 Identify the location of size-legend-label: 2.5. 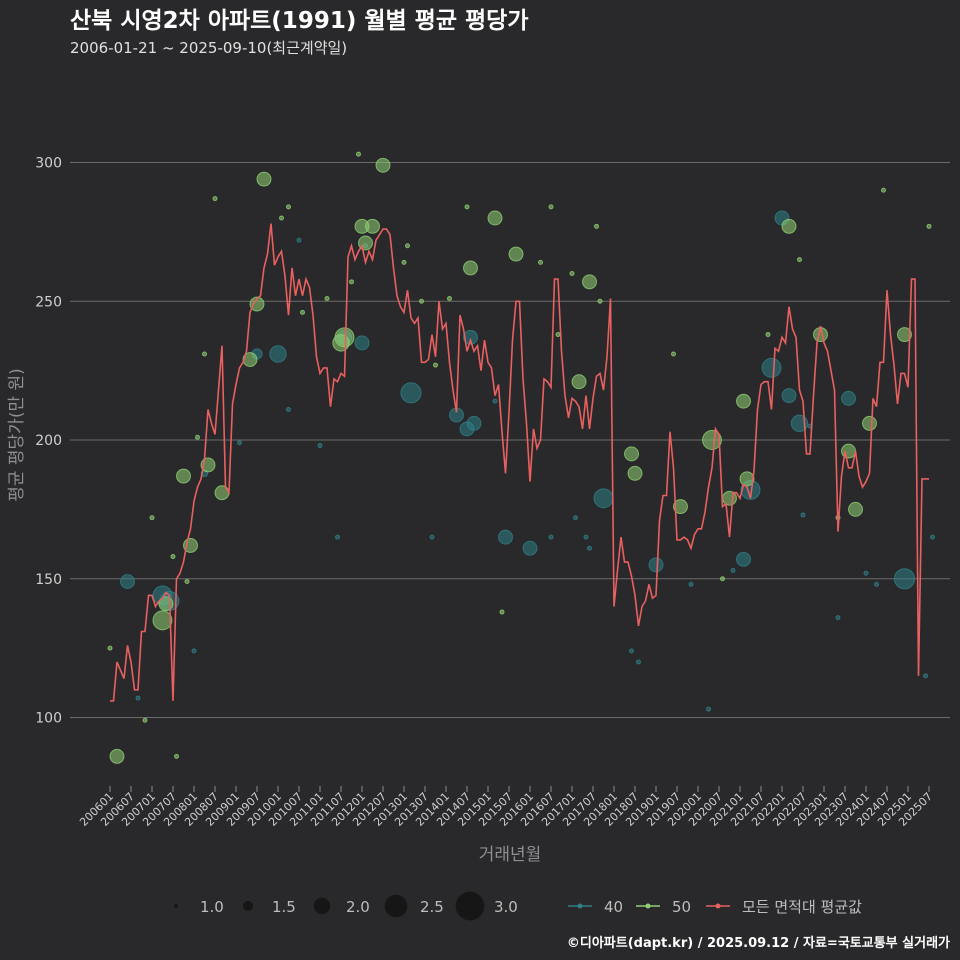
(432, 907).